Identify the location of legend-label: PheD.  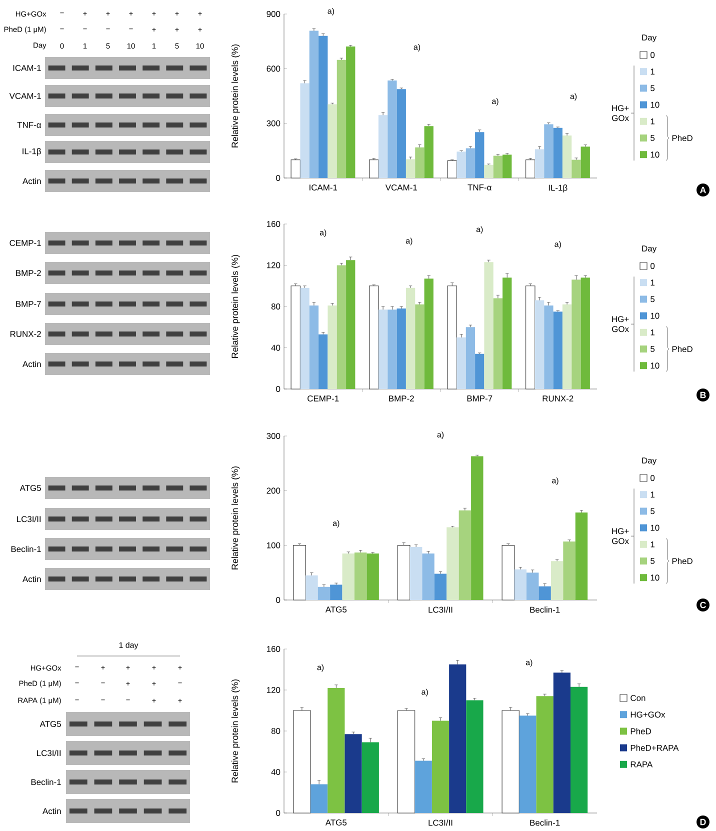
(640, 731).